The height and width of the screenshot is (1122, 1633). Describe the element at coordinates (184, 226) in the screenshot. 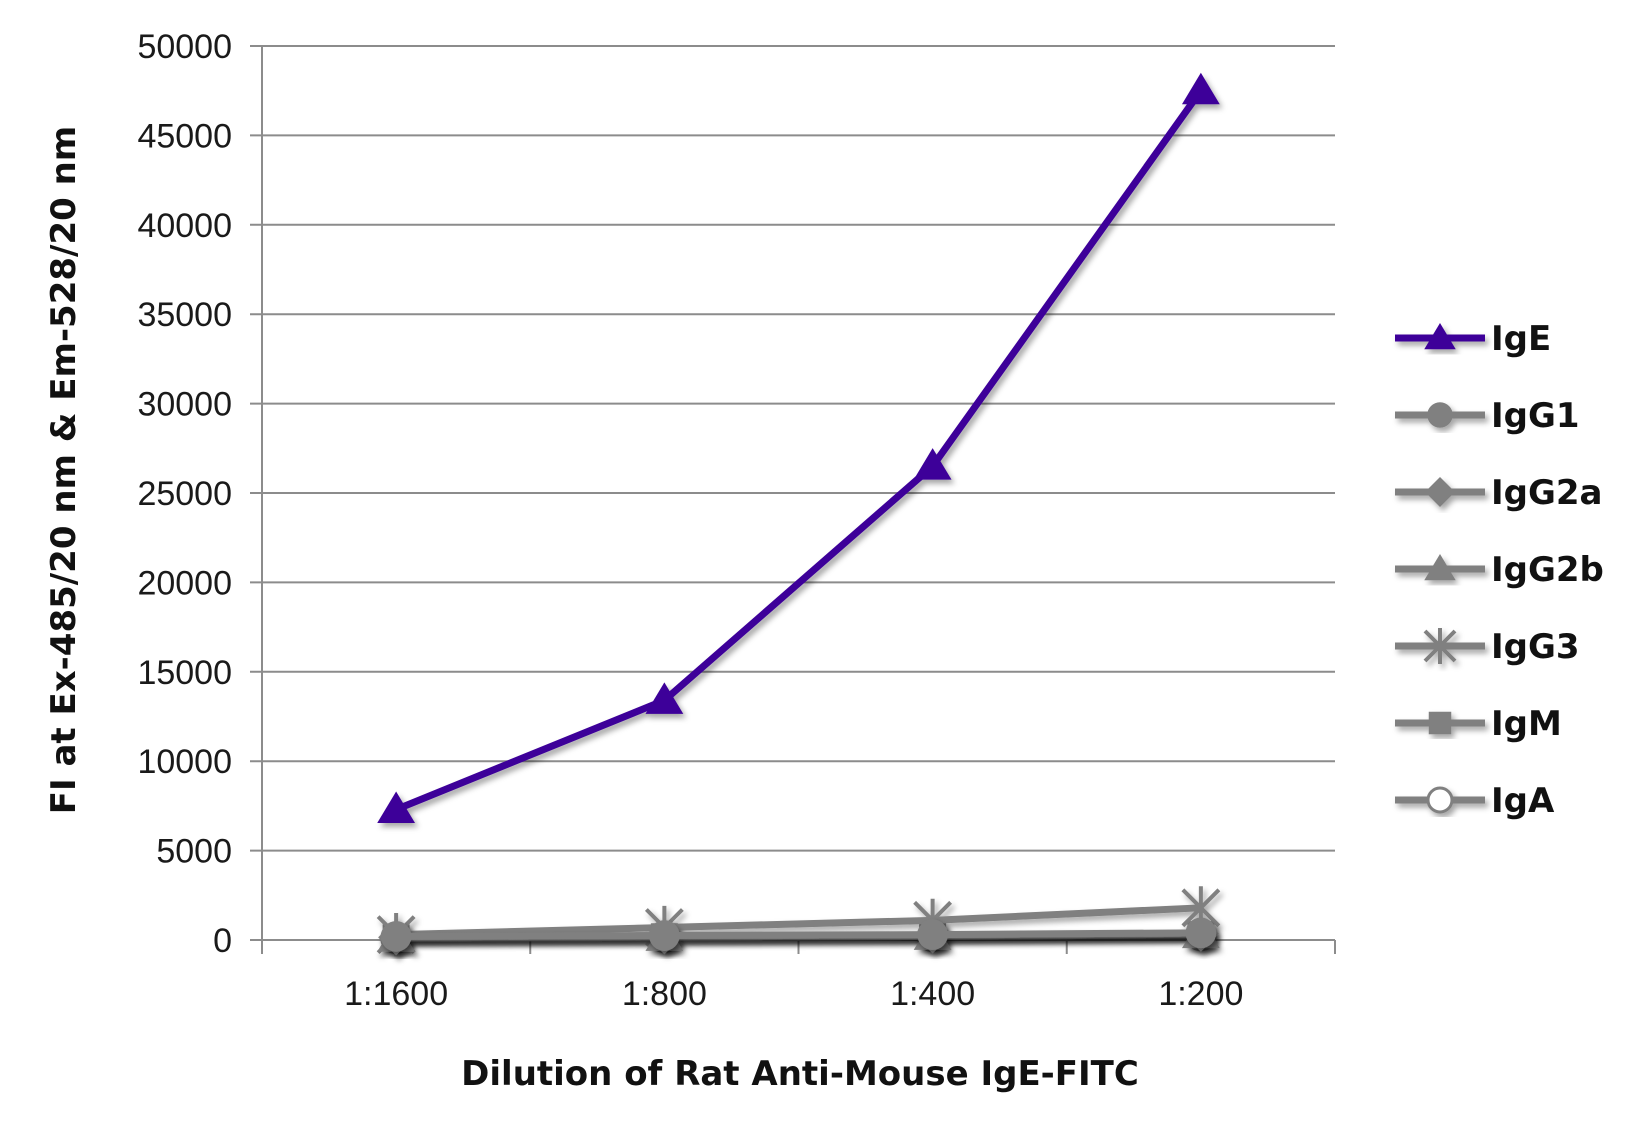

I see `y-tick-label: 40000` at that location.